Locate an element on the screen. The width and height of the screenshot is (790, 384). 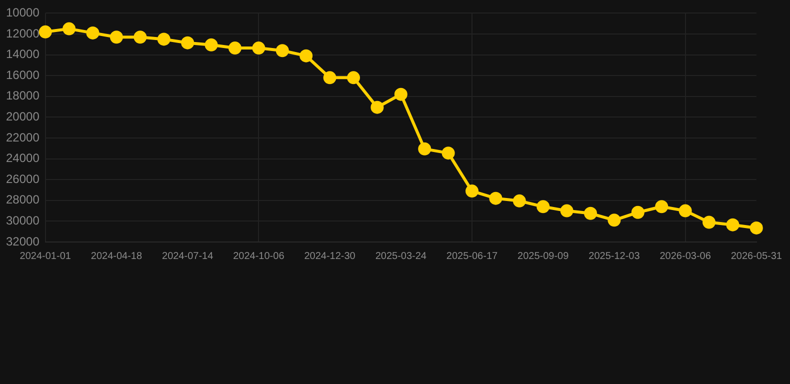
x-tick-label: 2025-06-17 is located at coordinates (472, 256).